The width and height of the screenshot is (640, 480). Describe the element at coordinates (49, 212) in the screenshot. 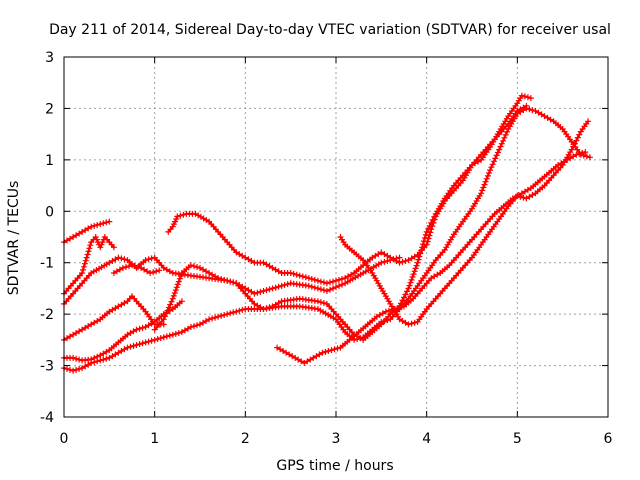

I see `y-tick-label: 0` at that location.